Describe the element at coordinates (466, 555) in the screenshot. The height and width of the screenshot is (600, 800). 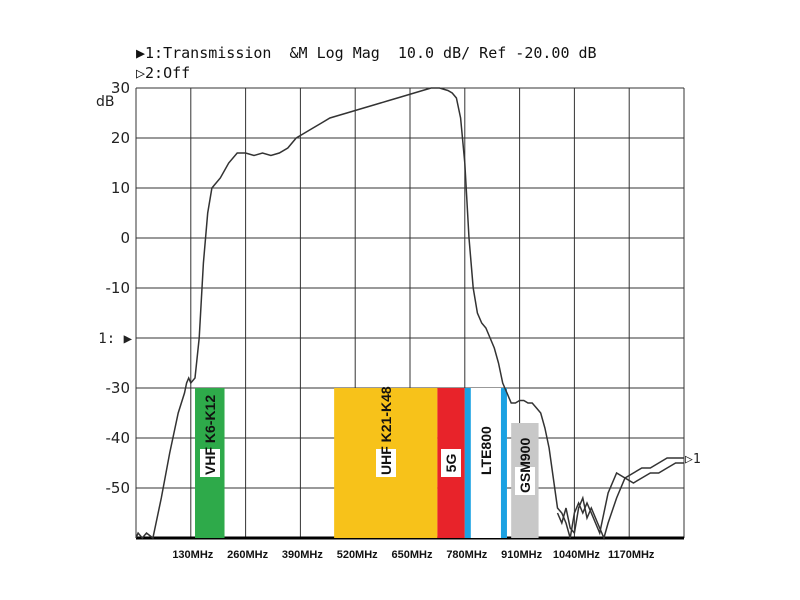
I see `x-tick-label: 780MHz` at that location.